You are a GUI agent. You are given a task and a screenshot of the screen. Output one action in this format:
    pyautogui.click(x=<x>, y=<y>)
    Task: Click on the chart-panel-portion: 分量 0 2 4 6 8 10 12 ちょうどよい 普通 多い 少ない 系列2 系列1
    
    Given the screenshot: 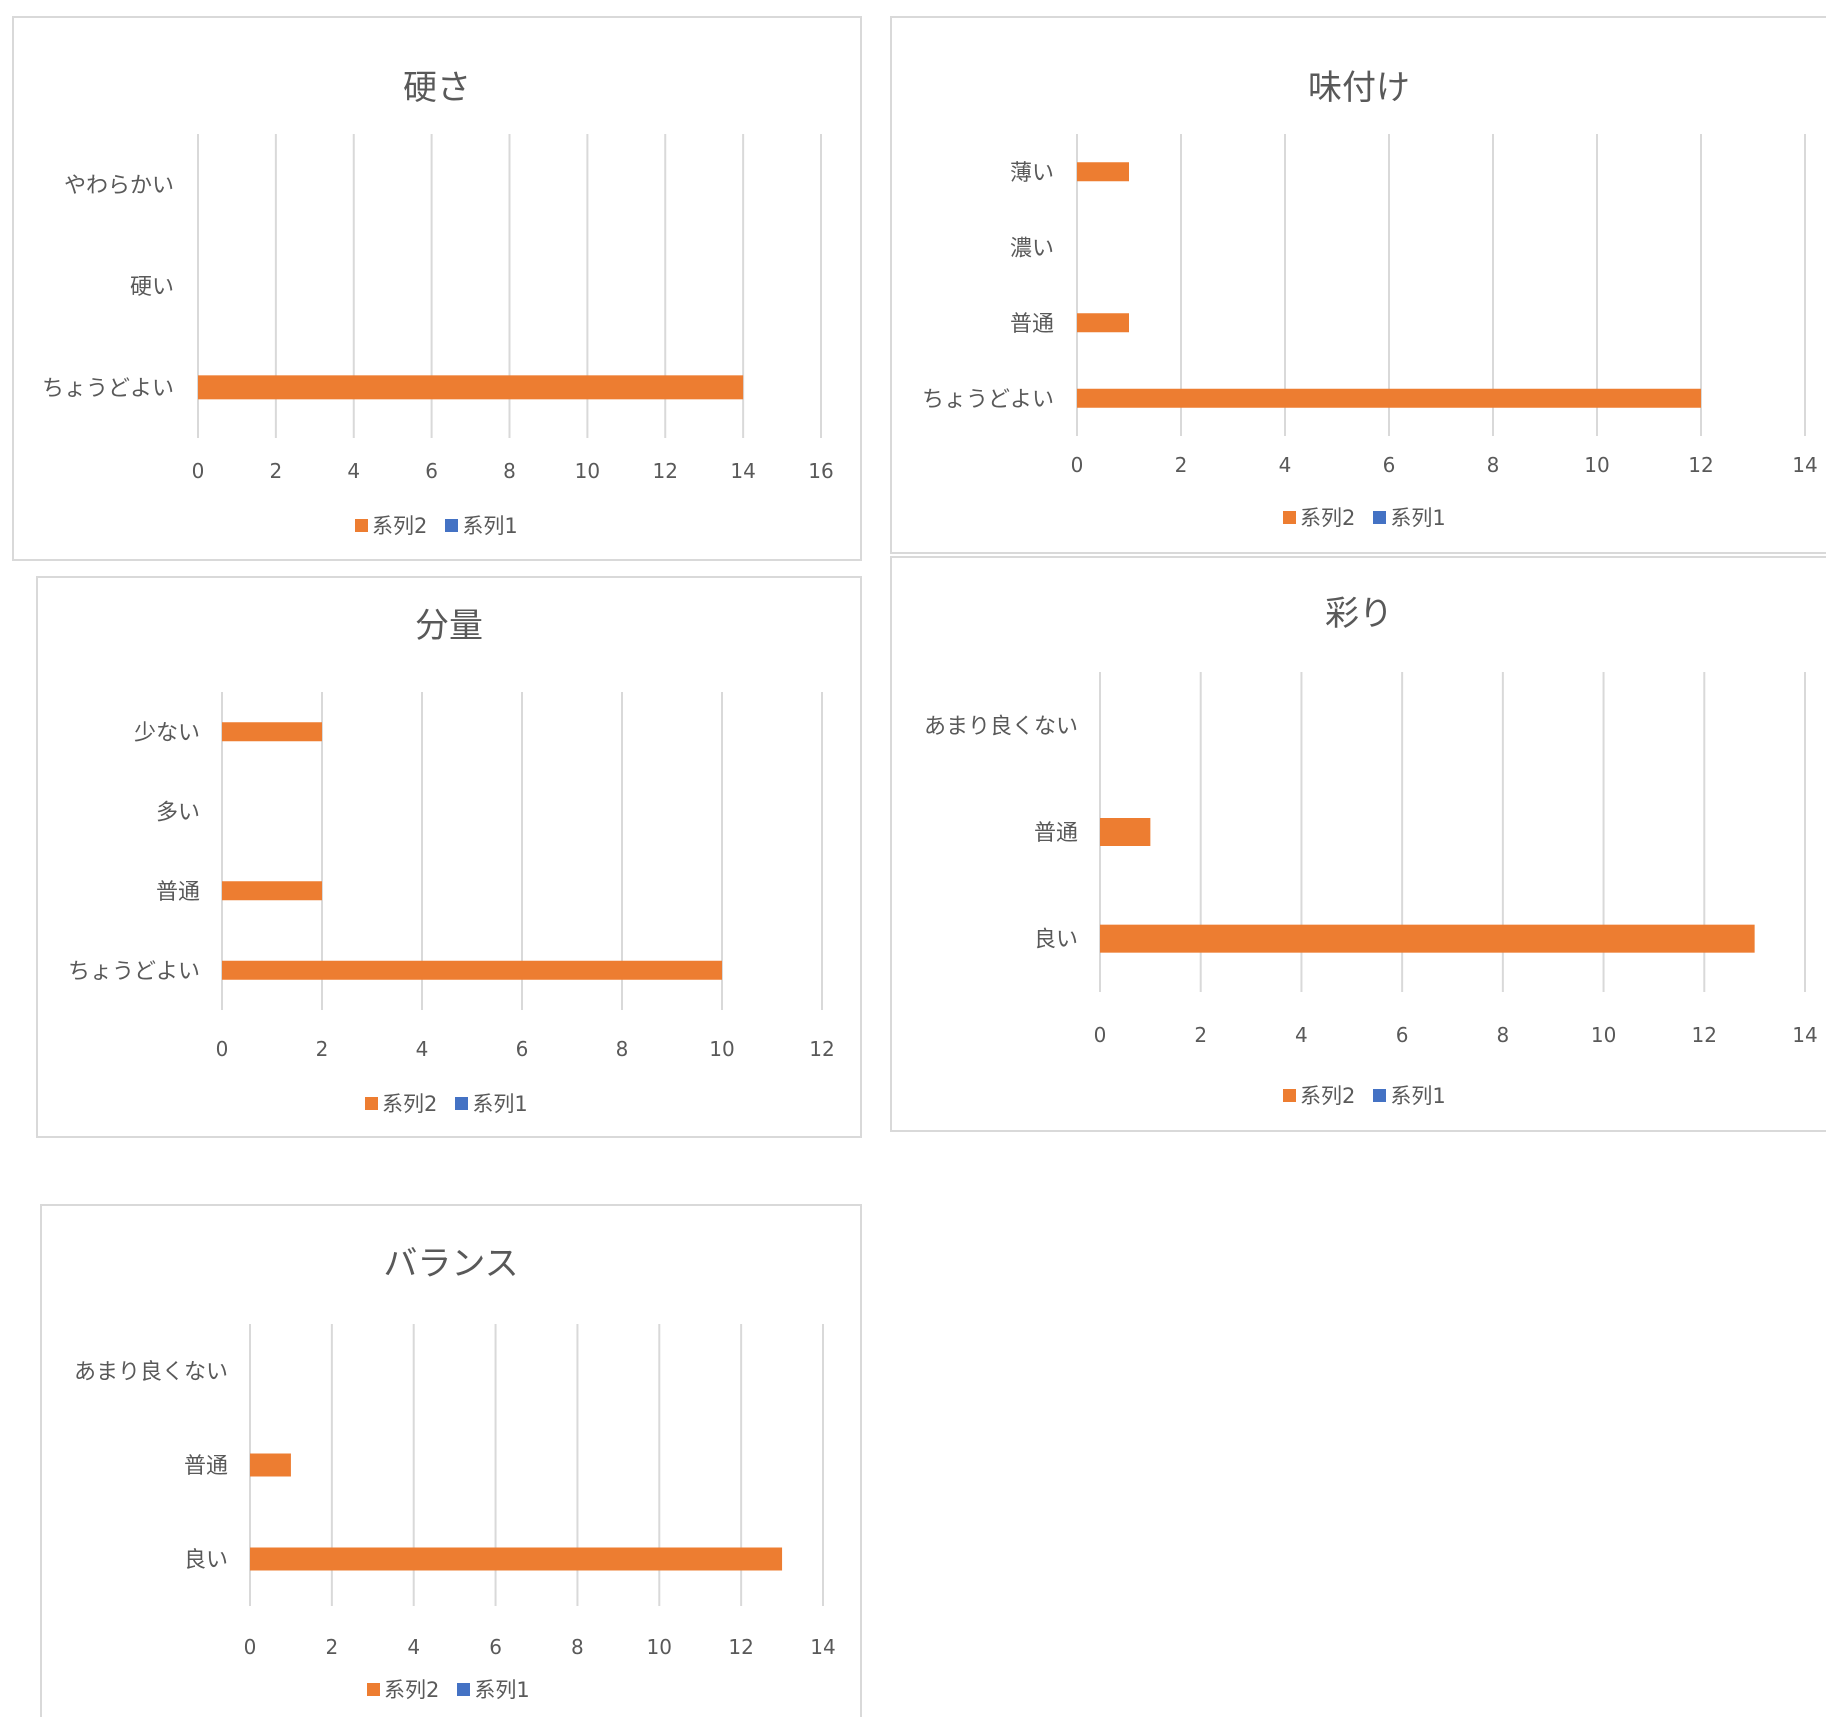 What is the action you would take?
    pyautogui.click(x=449, y=857)
    